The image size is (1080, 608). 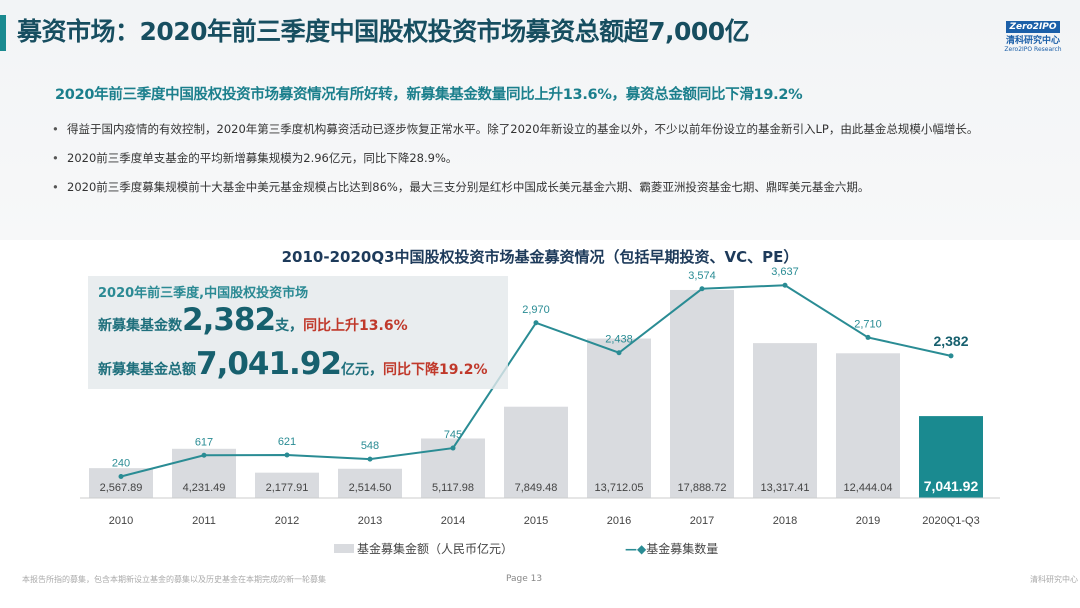 What do you see at coordinates (121, 488) in the screenshot?
I see `bar-value-label: 2,567.89` at bounding box center [121, 488].